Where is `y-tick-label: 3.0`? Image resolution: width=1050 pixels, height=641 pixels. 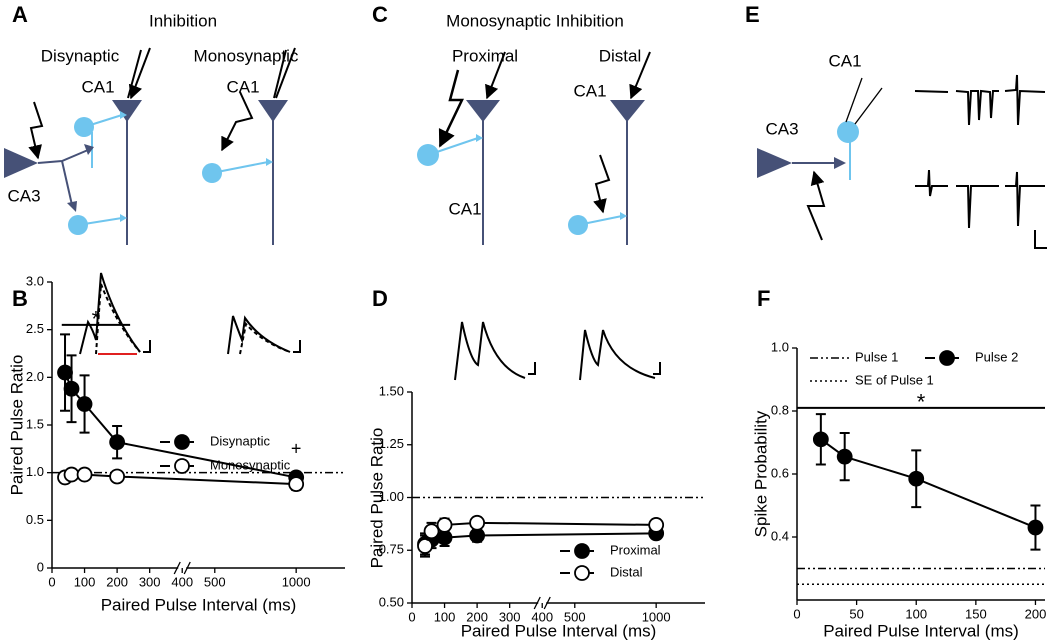 y-tick-label: 3.0 is located at coordinates (35, 280).